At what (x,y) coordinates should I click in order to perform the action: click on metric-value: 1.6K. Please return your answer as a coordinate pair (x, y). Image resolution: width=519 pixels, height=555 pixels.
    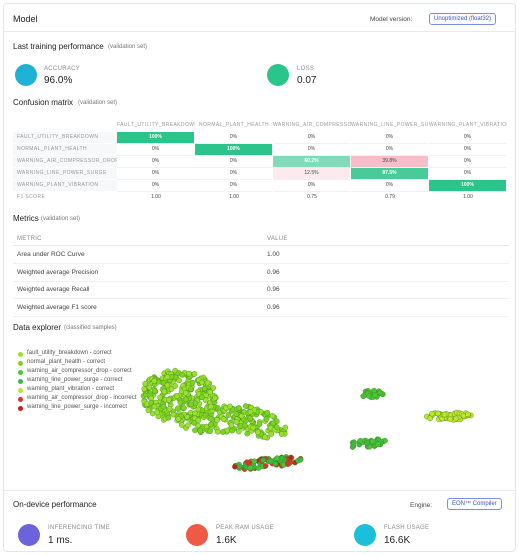
    Looking at the image, I should click on (226, 540).